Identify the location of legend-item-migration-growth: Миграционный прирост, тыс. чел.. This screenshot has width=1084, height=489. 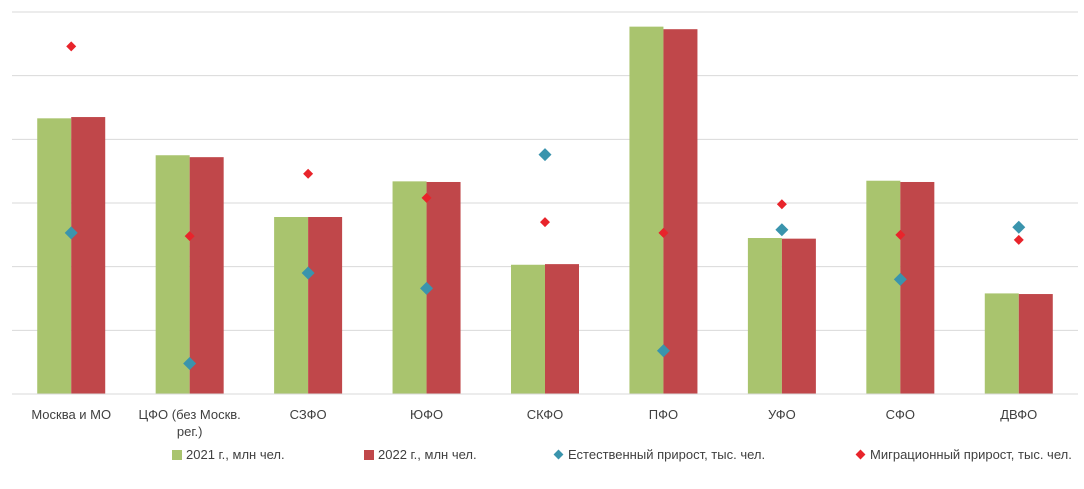
(963, 454).